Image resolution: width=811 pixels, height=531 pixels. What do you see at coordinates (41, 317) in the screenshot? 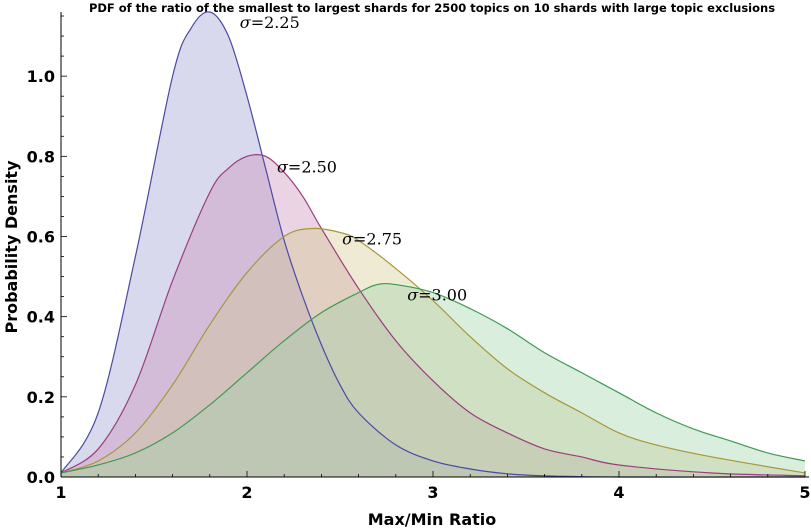
I see `y-tick-label: 0.4` at bounding box center [41, 317].